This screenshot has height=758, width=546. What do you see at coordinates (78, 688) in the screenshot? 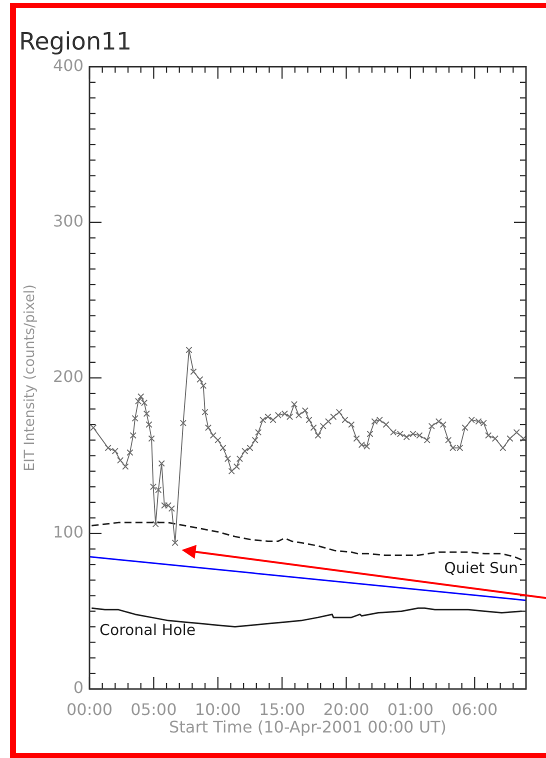
I see `y-tick-label: 0` at bounding box center [78, 688].